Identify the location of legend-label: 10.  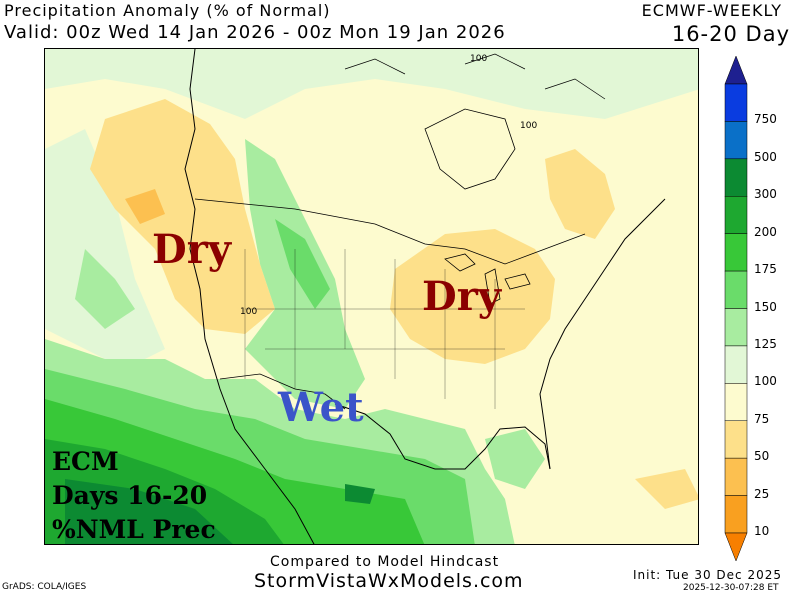
(762, 531).